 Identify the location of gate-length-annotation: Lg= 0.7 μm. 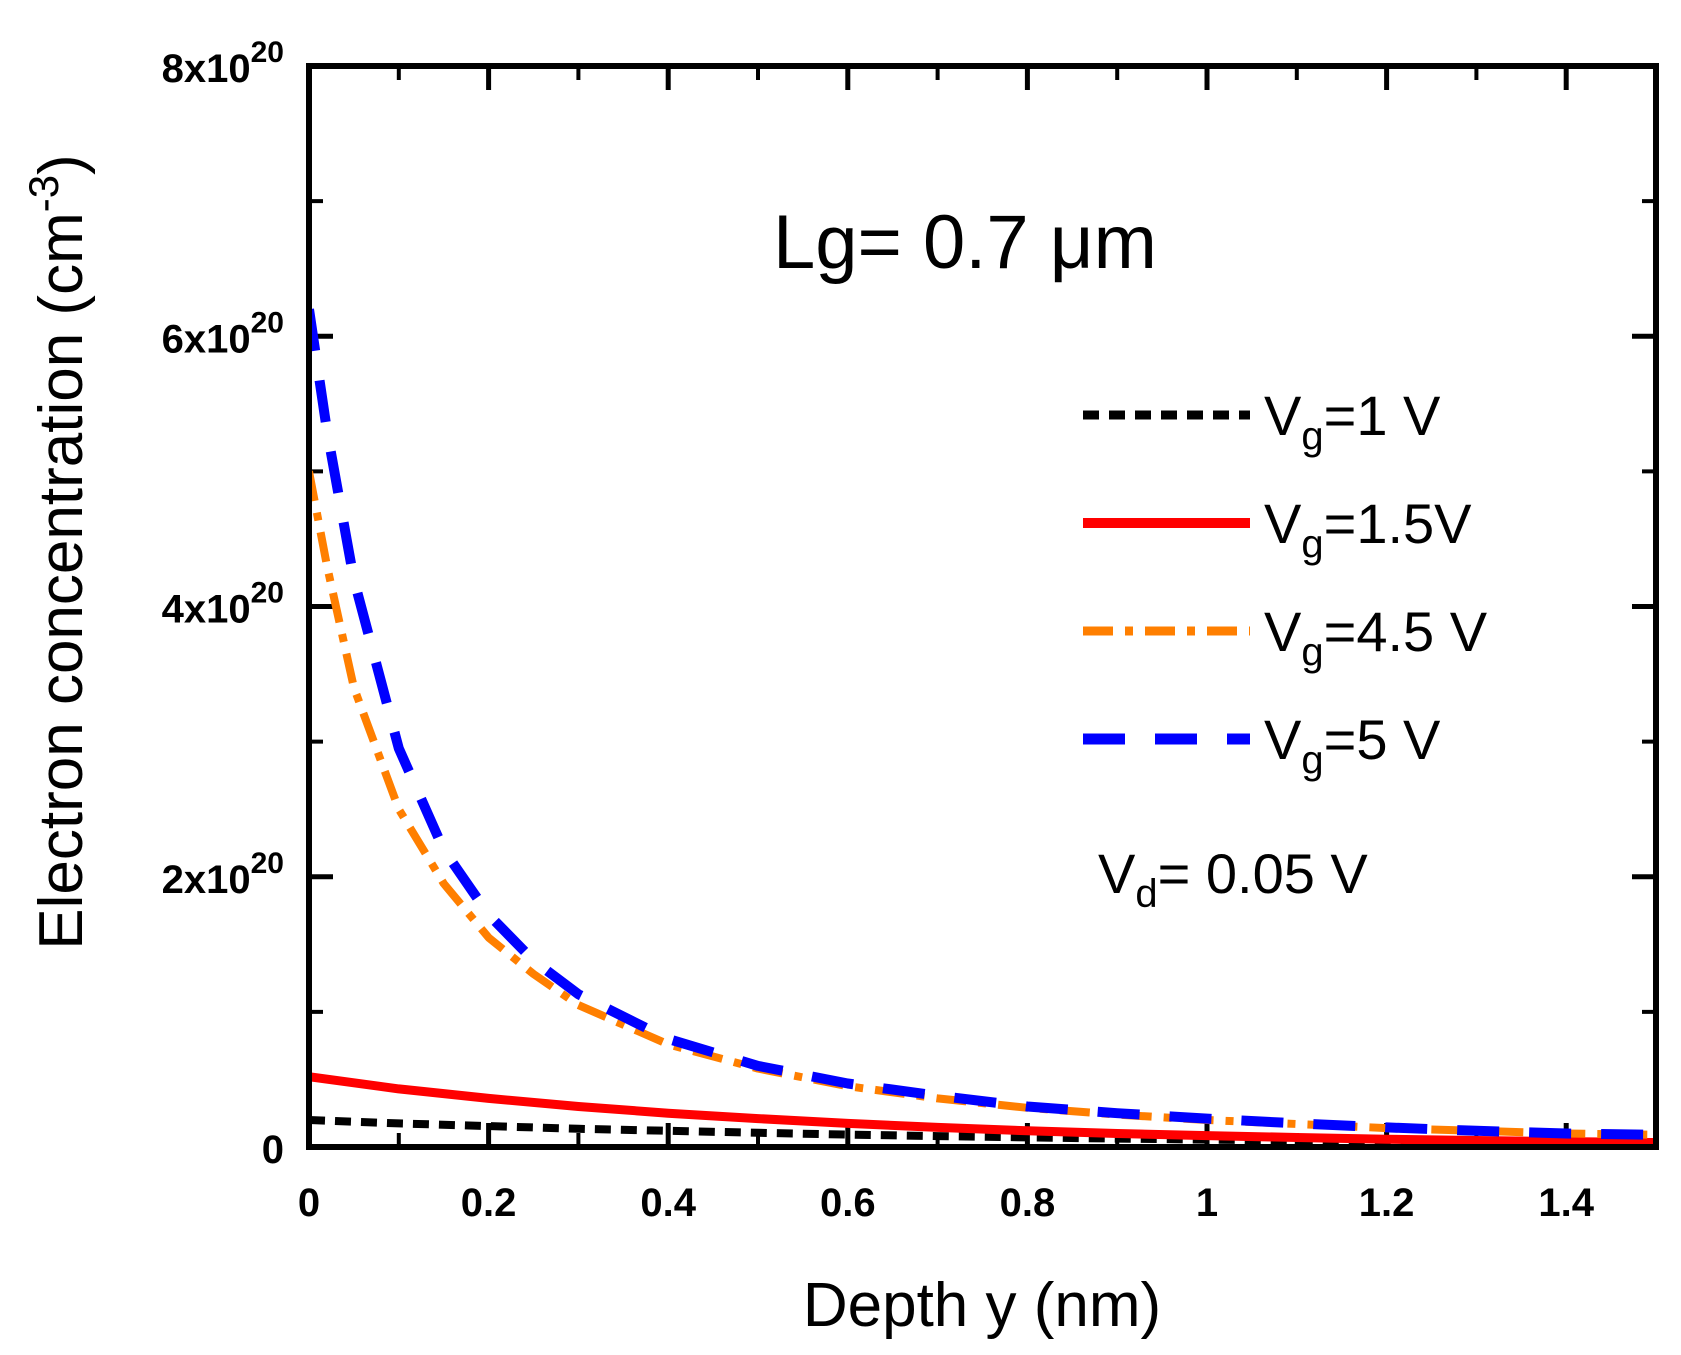
(965, 242).